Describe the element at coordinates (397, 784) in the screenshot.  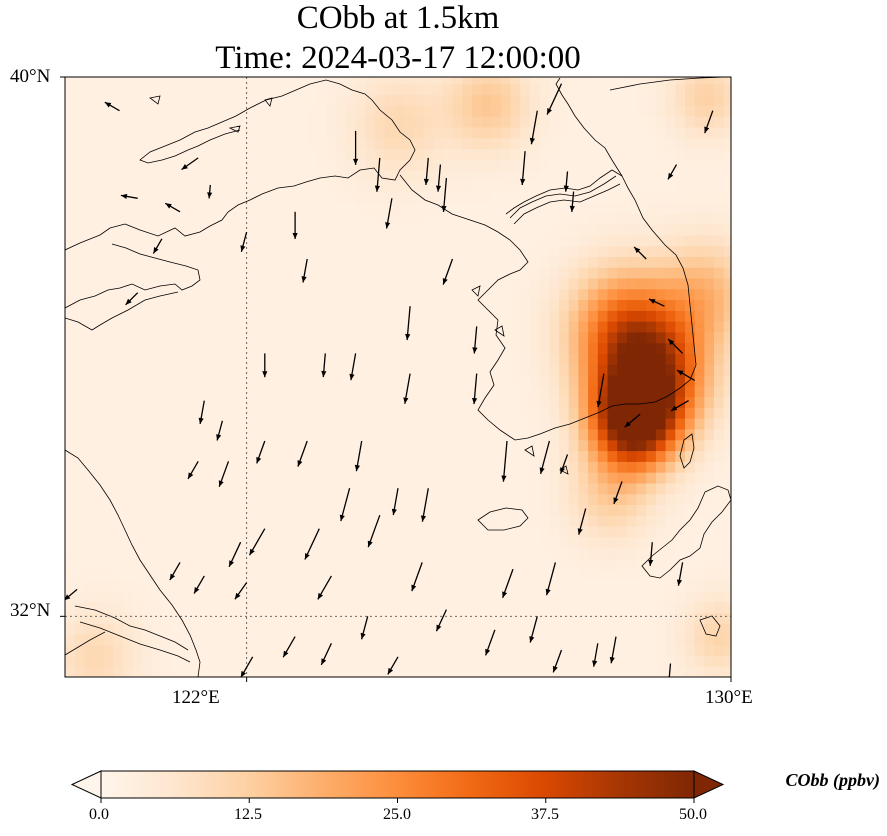
I see `colorbar-gradient` at that location.